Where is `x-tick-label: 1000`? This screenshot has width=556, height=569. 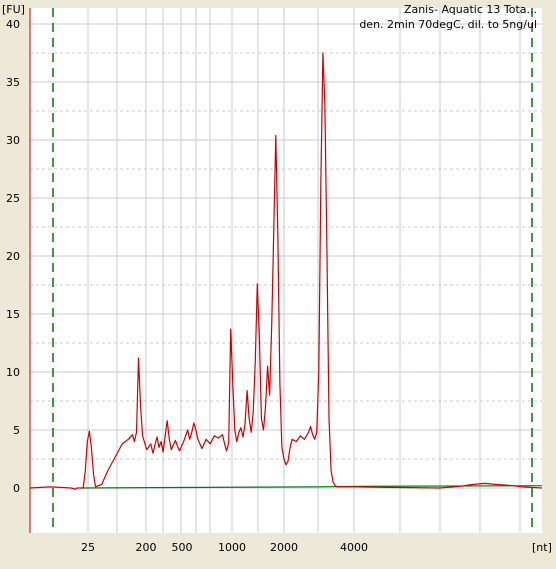
x-tick-label: 1000 is located at coordinates (232, 547).